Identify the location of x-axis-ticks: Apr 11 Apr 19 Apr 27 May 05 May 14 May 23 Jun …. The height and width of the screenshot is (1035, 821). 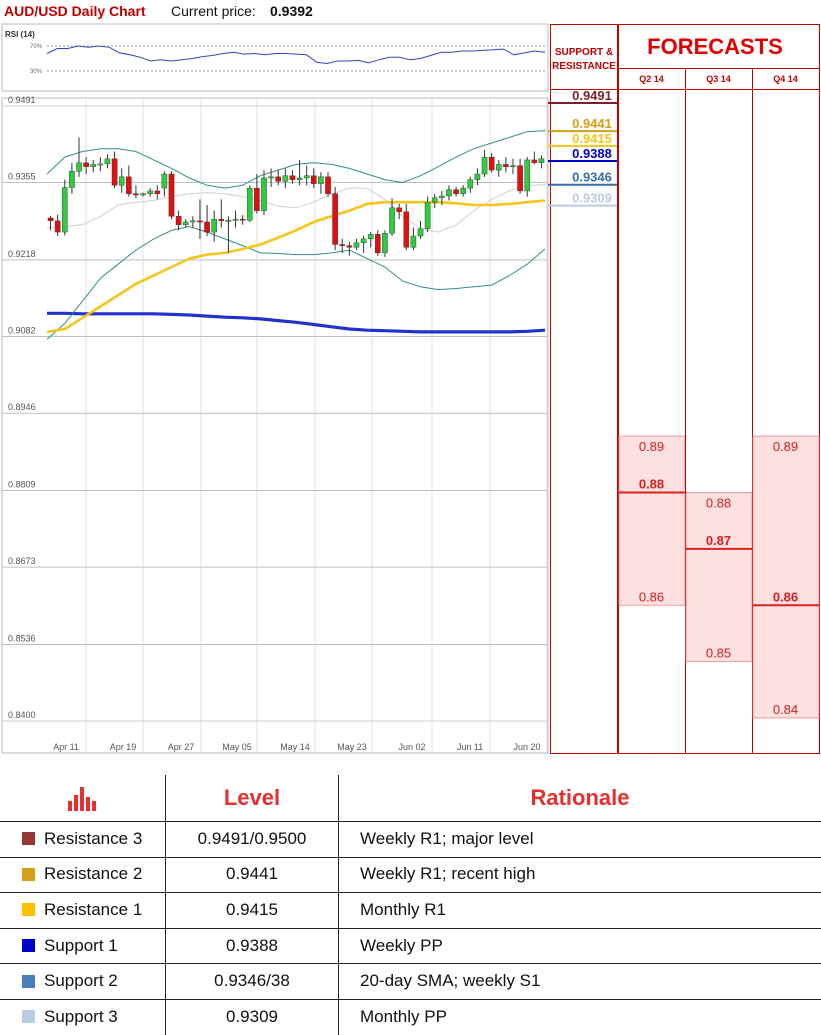
(296, 747).